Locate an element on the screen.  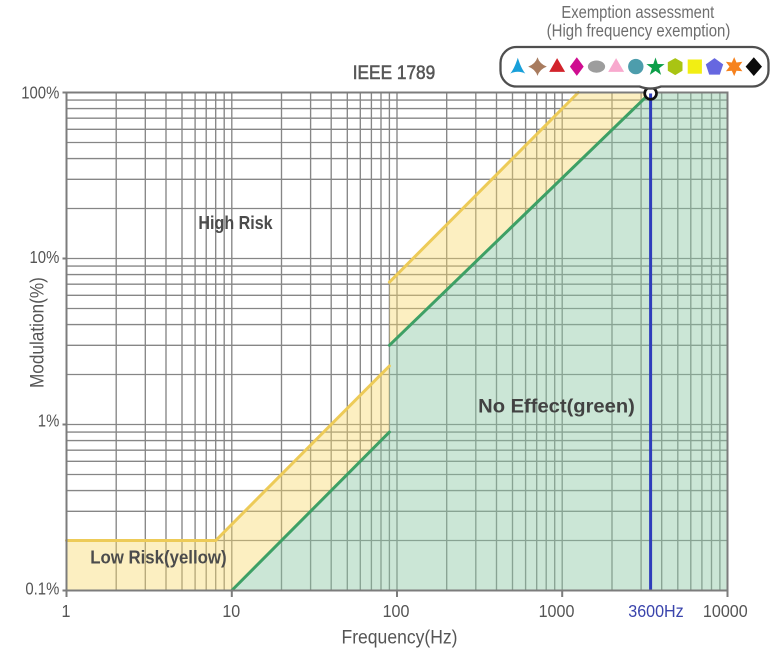
svg-text: 1% is located at coordinates (48, 420).